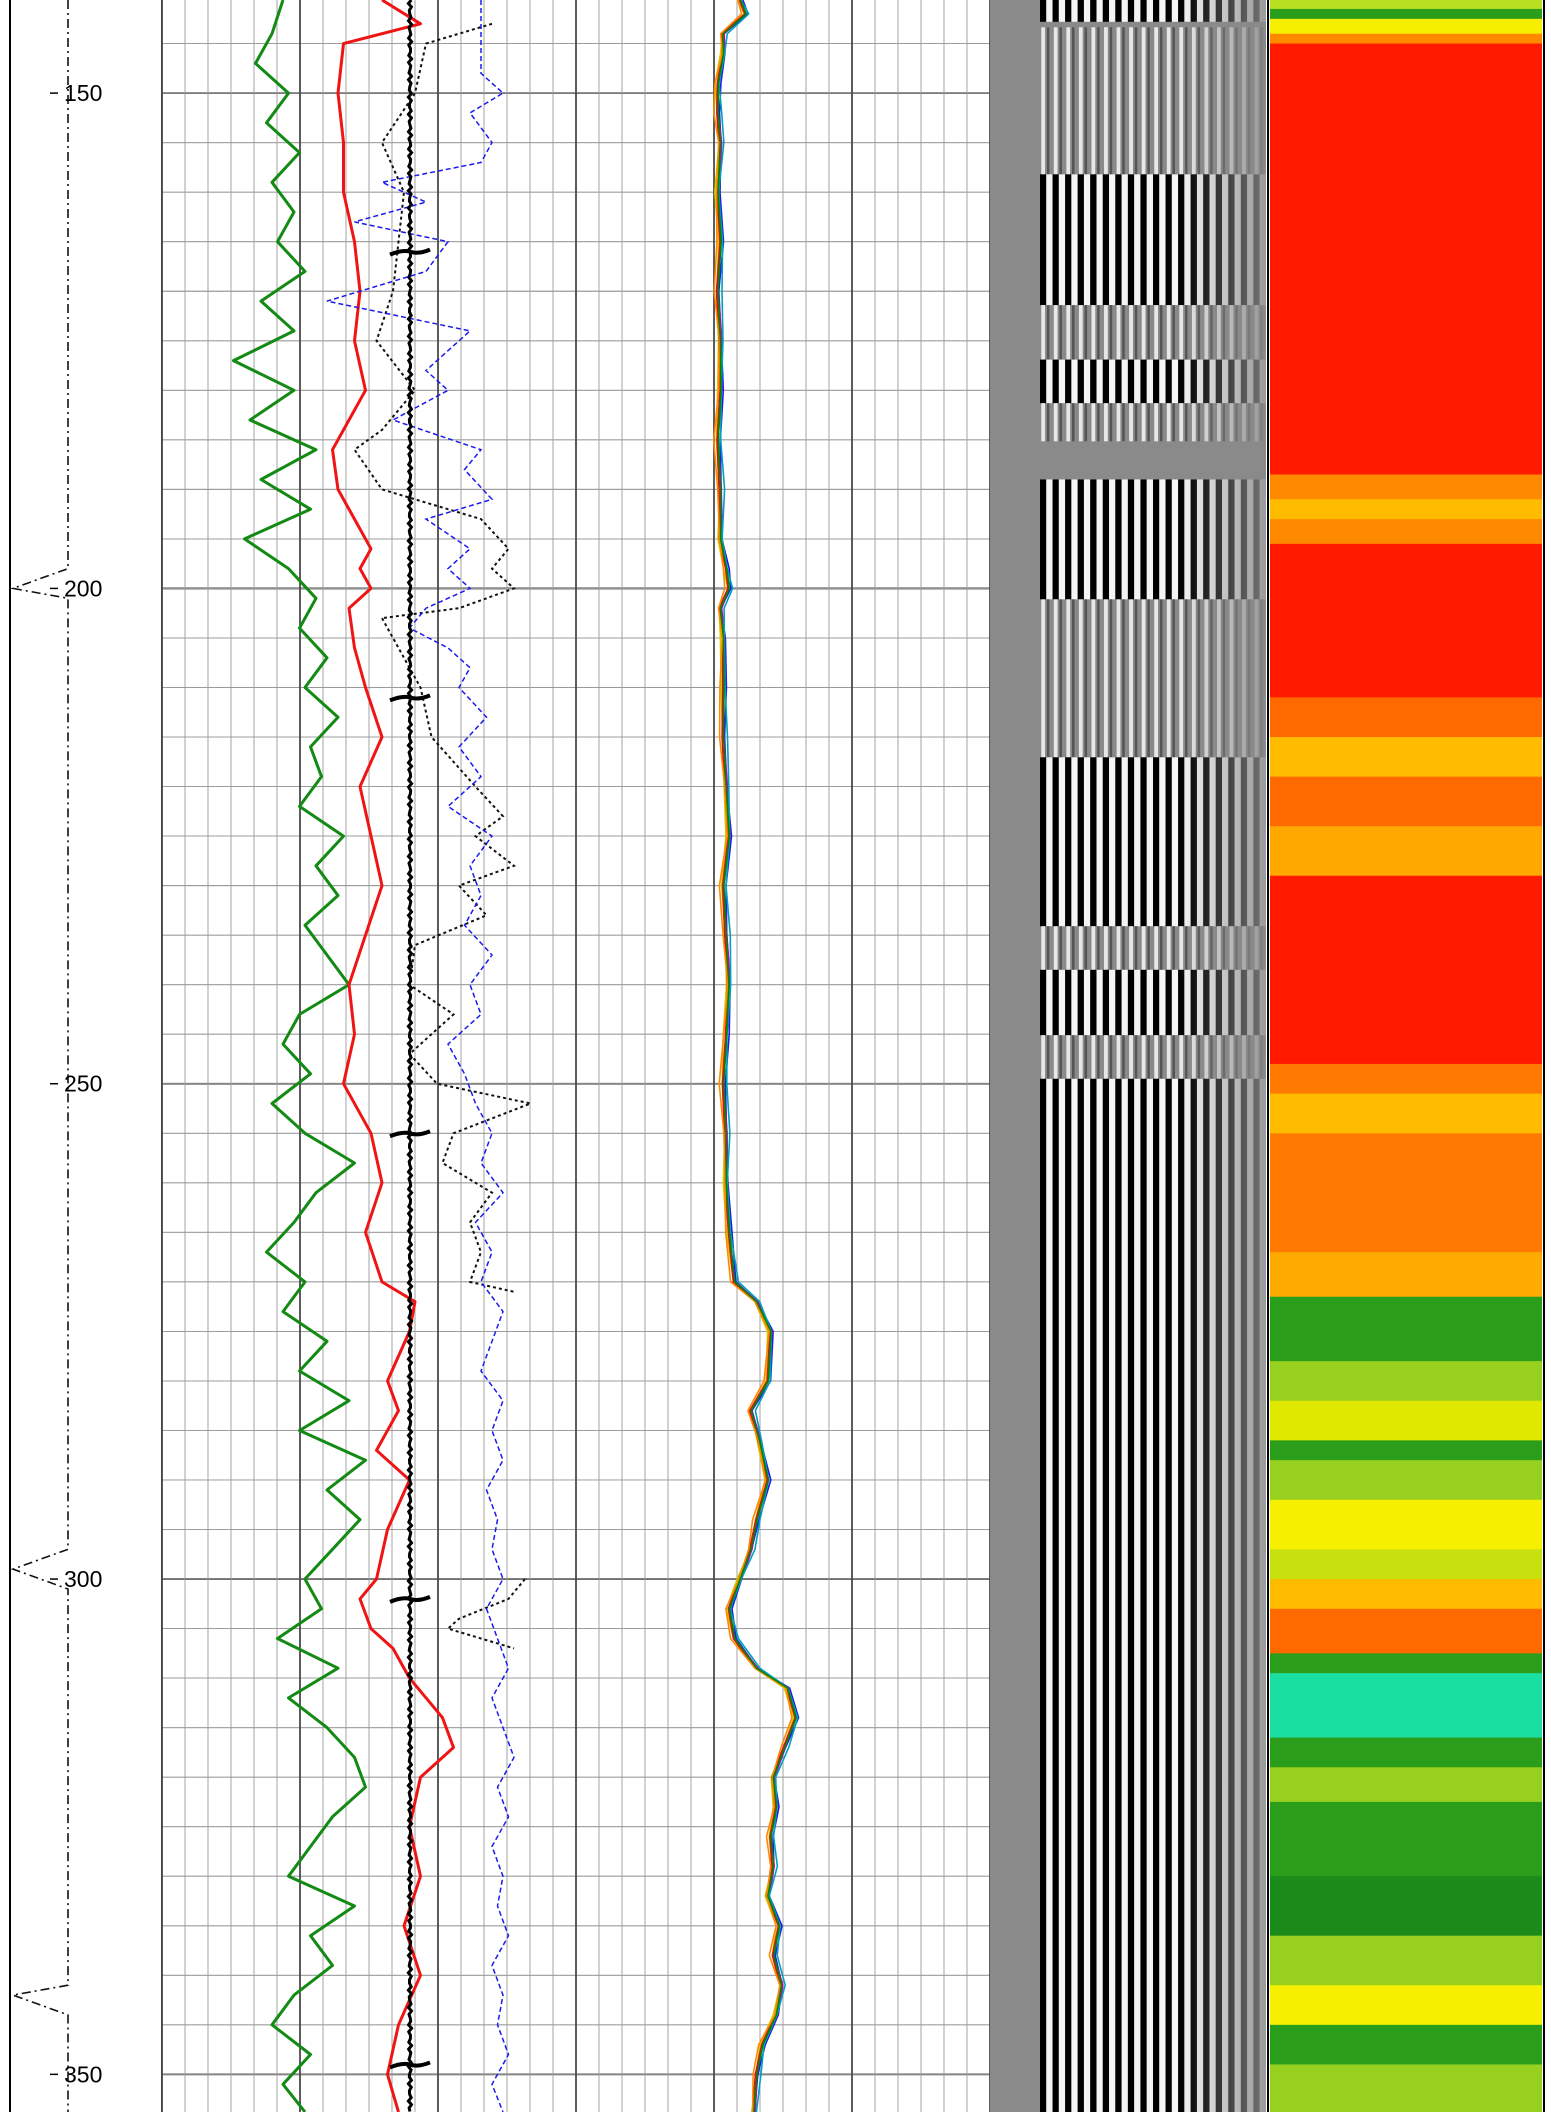 Image resolution: width=1551 pixels, height=2112 pixels. I want to click on depth-track-background, so click(81, 1056).